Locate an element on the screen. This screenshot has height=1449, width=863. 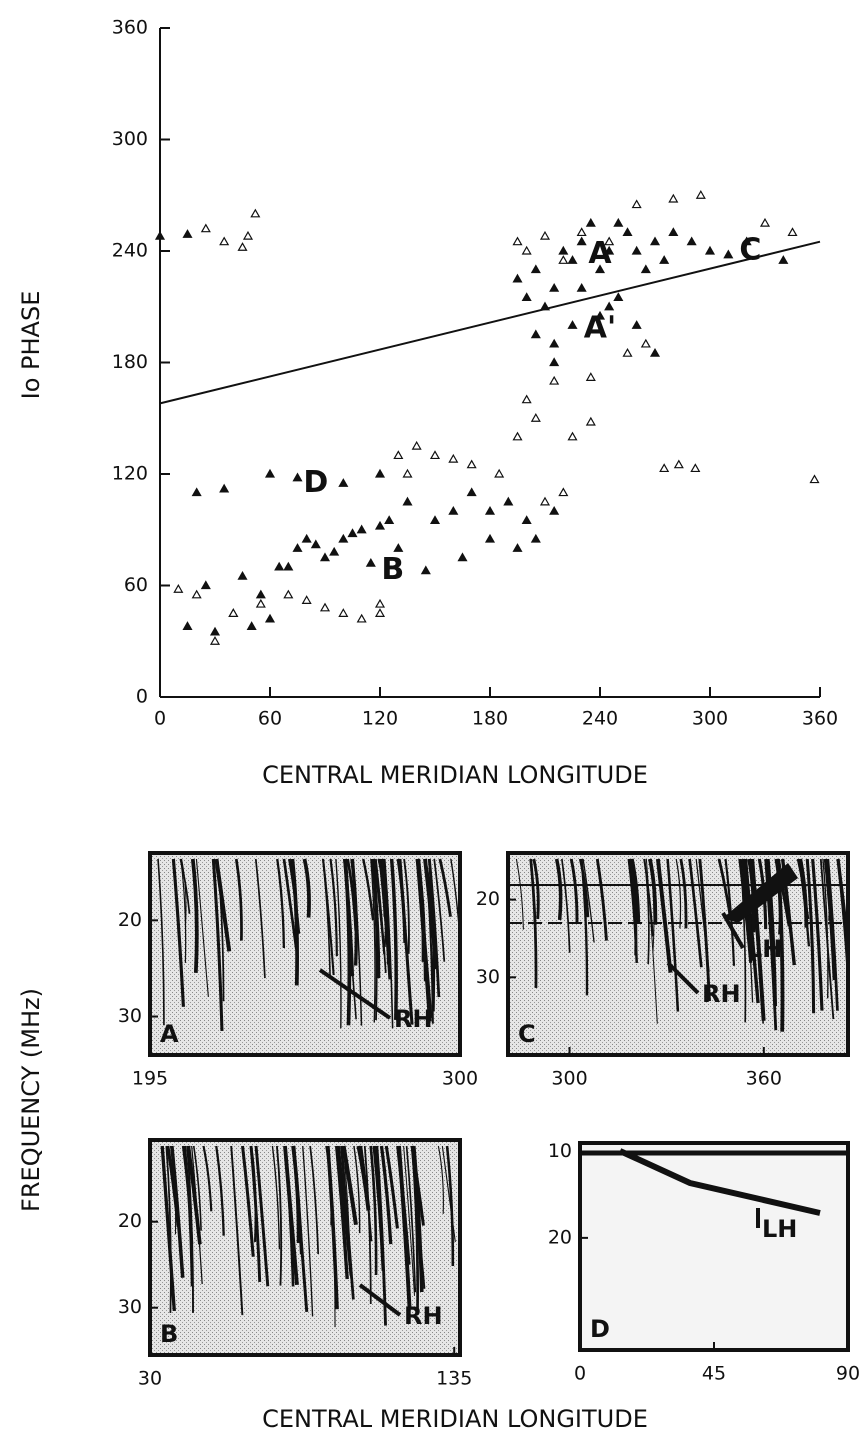
spectrogram-panel: 20 30 195 300 A RH is located at coordinates (298, 970).